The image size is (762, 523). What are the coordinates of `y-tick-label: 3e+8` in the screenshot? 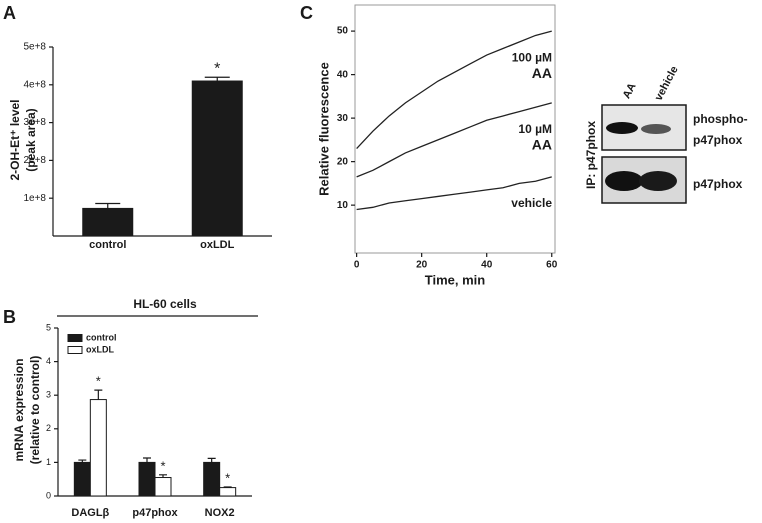 It's located at (34, 122).